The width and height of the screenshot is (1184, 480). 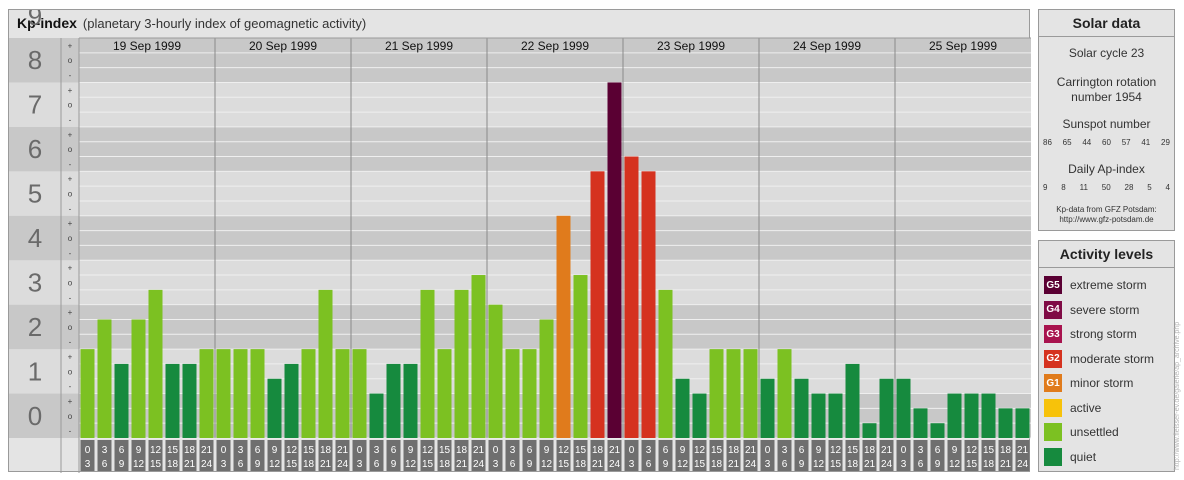 I want to click on activity-level-item: G4 severe storm, so click(x=1108, y=310).